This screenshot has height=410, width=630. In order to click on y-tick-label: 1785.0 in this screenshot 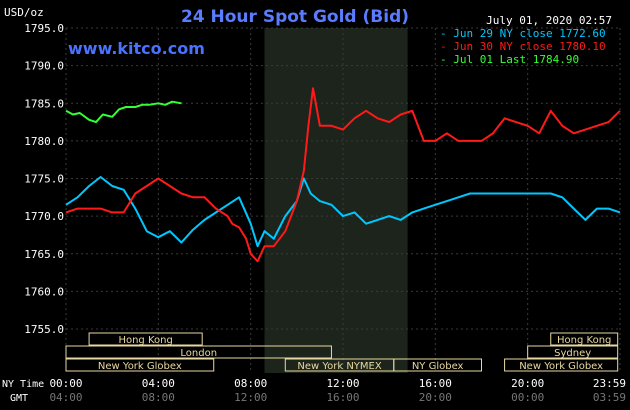, I will do `click(44, 103)`.